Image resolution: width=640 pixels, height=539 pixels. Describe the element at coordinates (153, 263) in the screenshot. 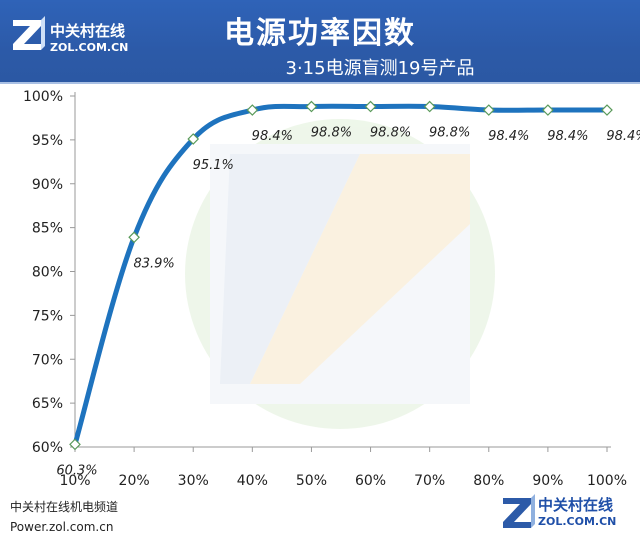

I see `data-label: 83.9%` at that location.